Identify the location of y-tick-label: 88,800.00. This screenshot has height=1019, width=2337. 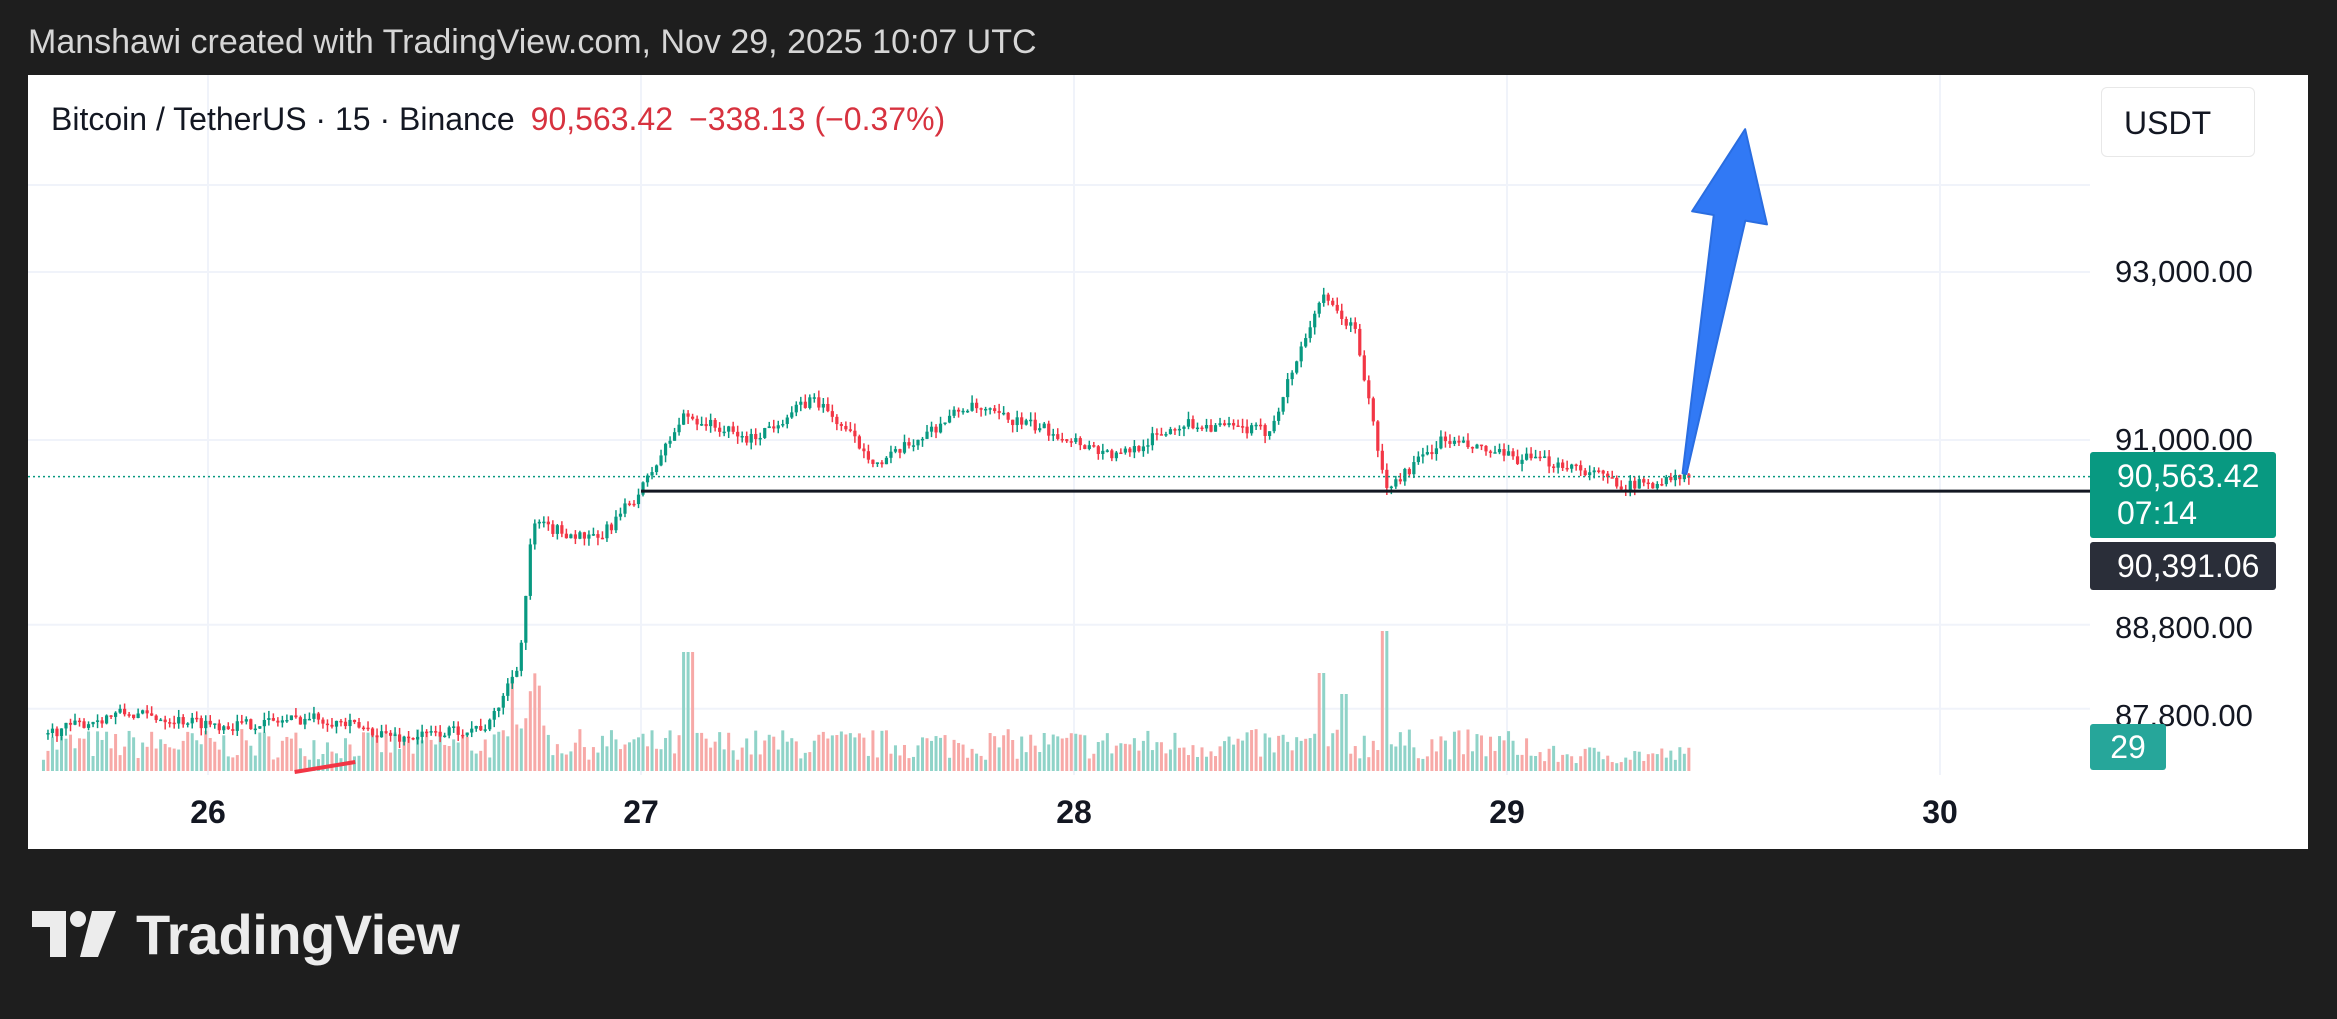
(2184, 627).